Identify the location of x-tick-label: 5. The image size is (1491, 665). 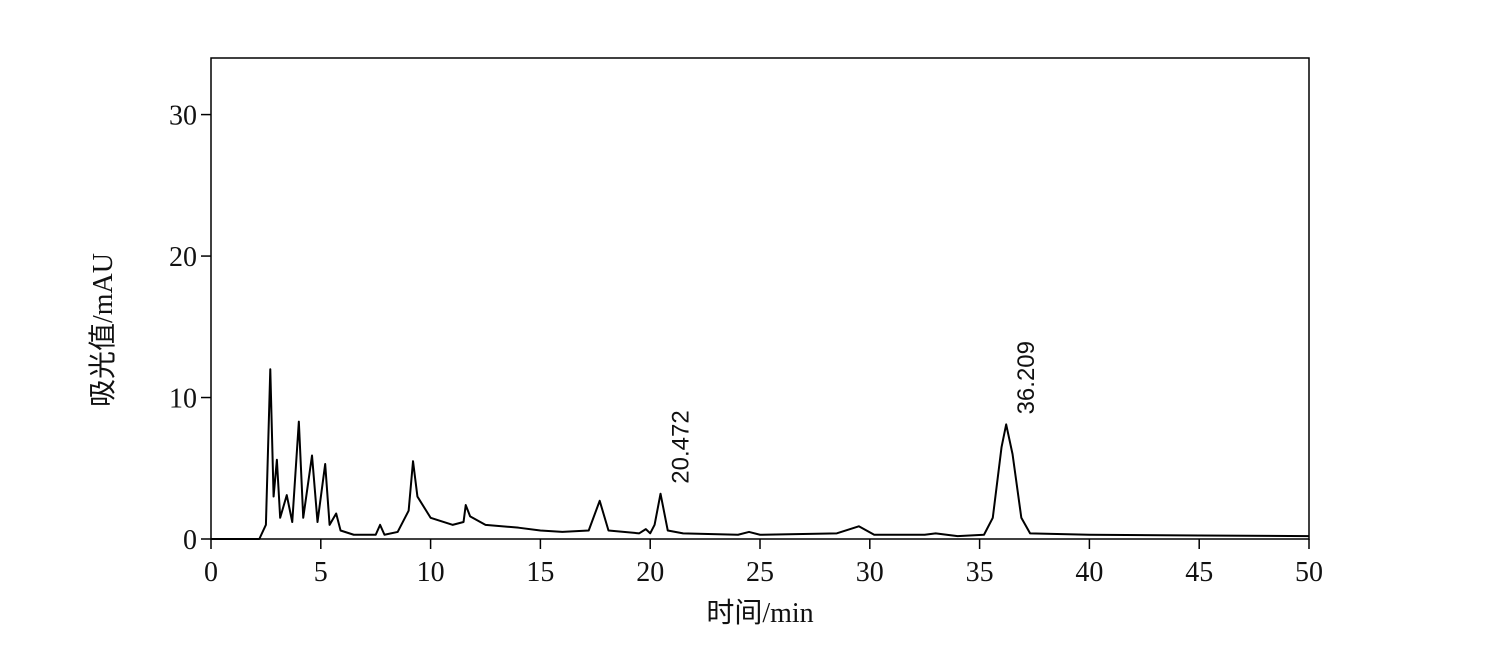
(321, 572).